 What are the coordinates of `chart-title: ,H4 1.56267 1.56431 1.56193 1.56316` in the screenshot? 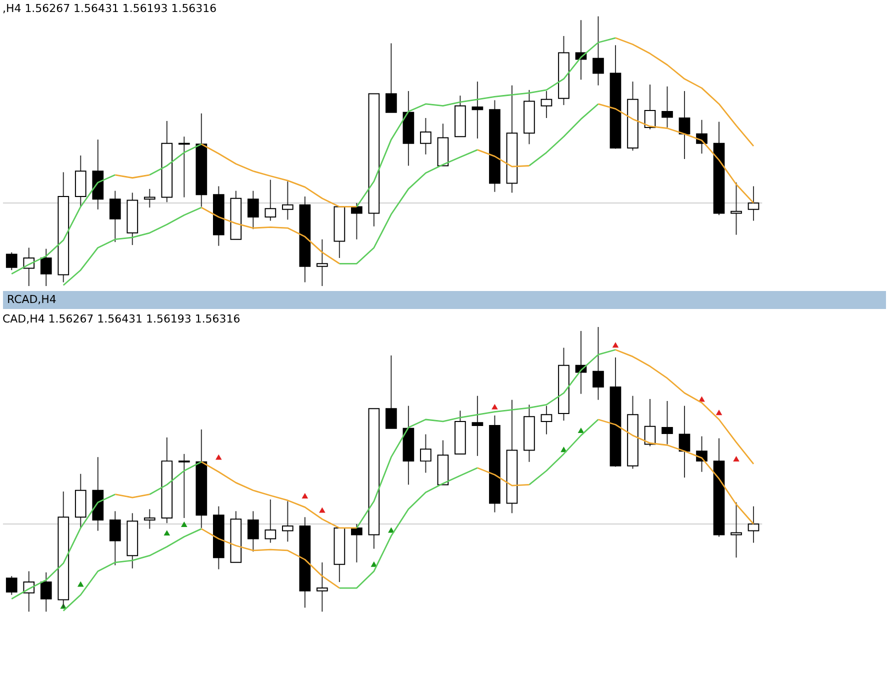 It's located at (109, 8).